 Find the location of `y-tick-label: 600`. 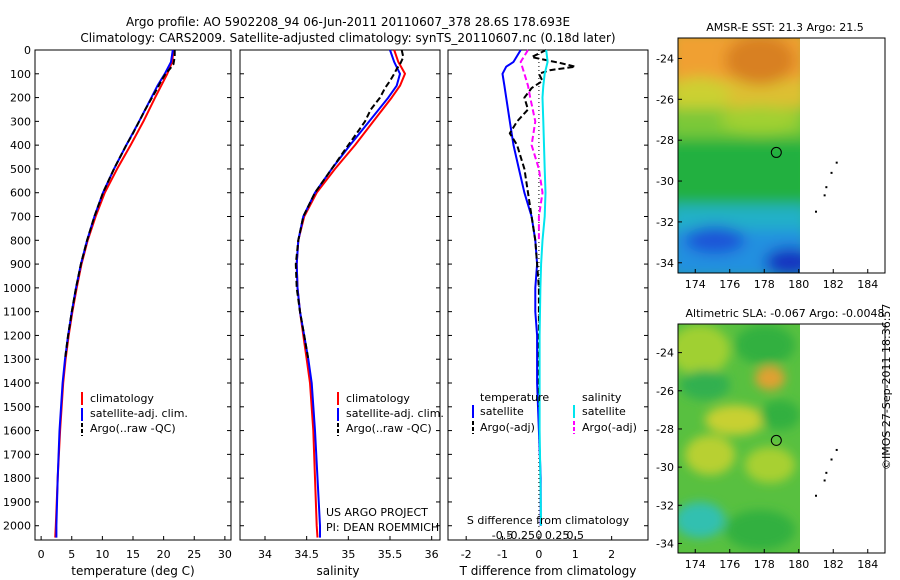

y-tick-label: 600 is located at coordinates (20, 193).